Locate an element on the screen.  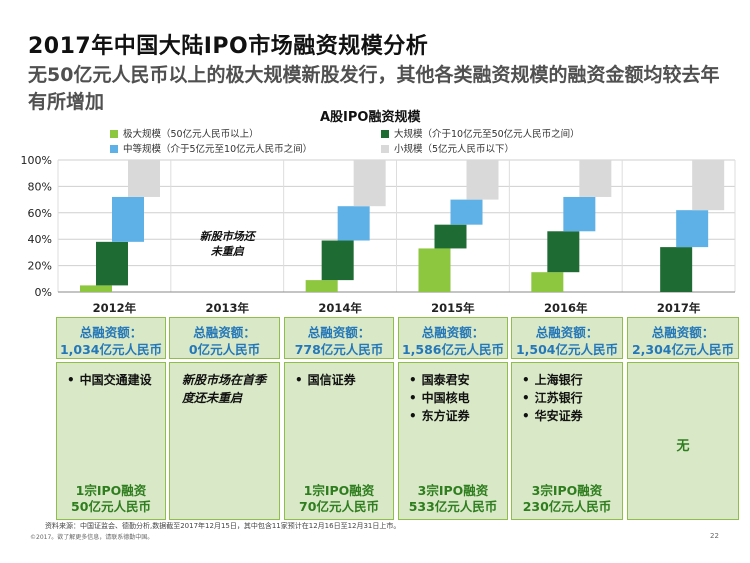
legend-item-medium: 中等规模（介于5亿元至10亿元人民币之间） is located at coordinates (211, 148).